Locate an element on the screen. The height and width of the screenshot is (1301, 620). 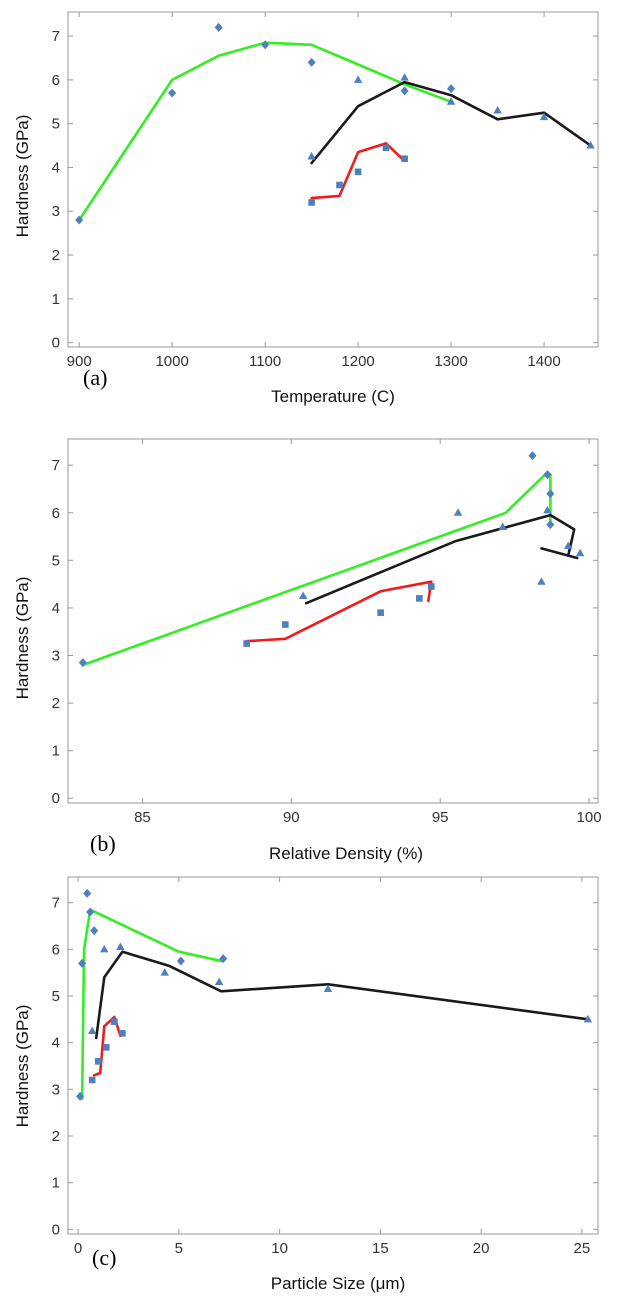
x-tick-label: 1300 is located at coordinates (450, 361).